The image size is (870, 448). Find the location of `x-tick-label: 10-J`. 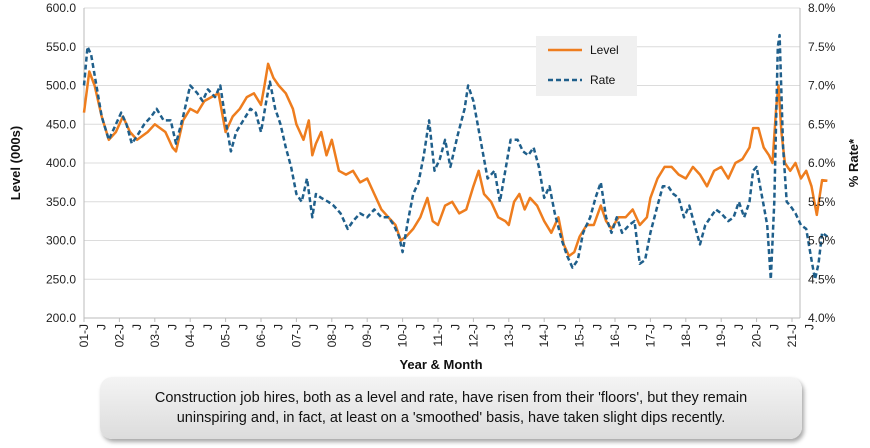

x-tick-label: 10-J is located at coordinates (403, 335).